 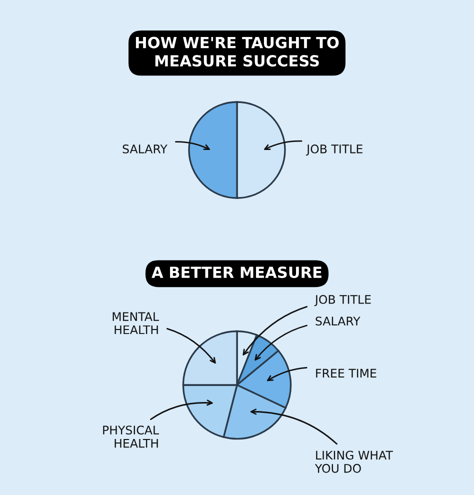 I want to click on chart-title: HOW WE'RE TAUGHT TO MEASURE SUCCESS, so click(x=237, y=51).